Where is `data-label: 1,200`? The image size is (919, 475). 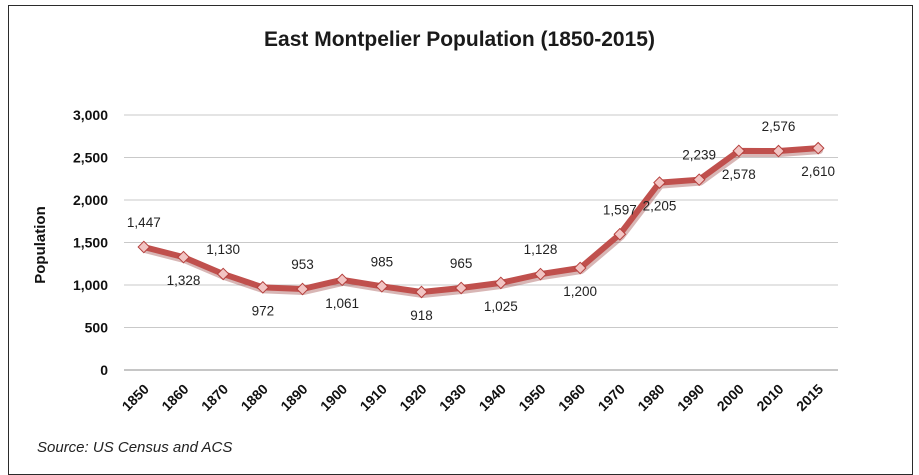 data-label: 1,200 is located at coordinates (580, 291).